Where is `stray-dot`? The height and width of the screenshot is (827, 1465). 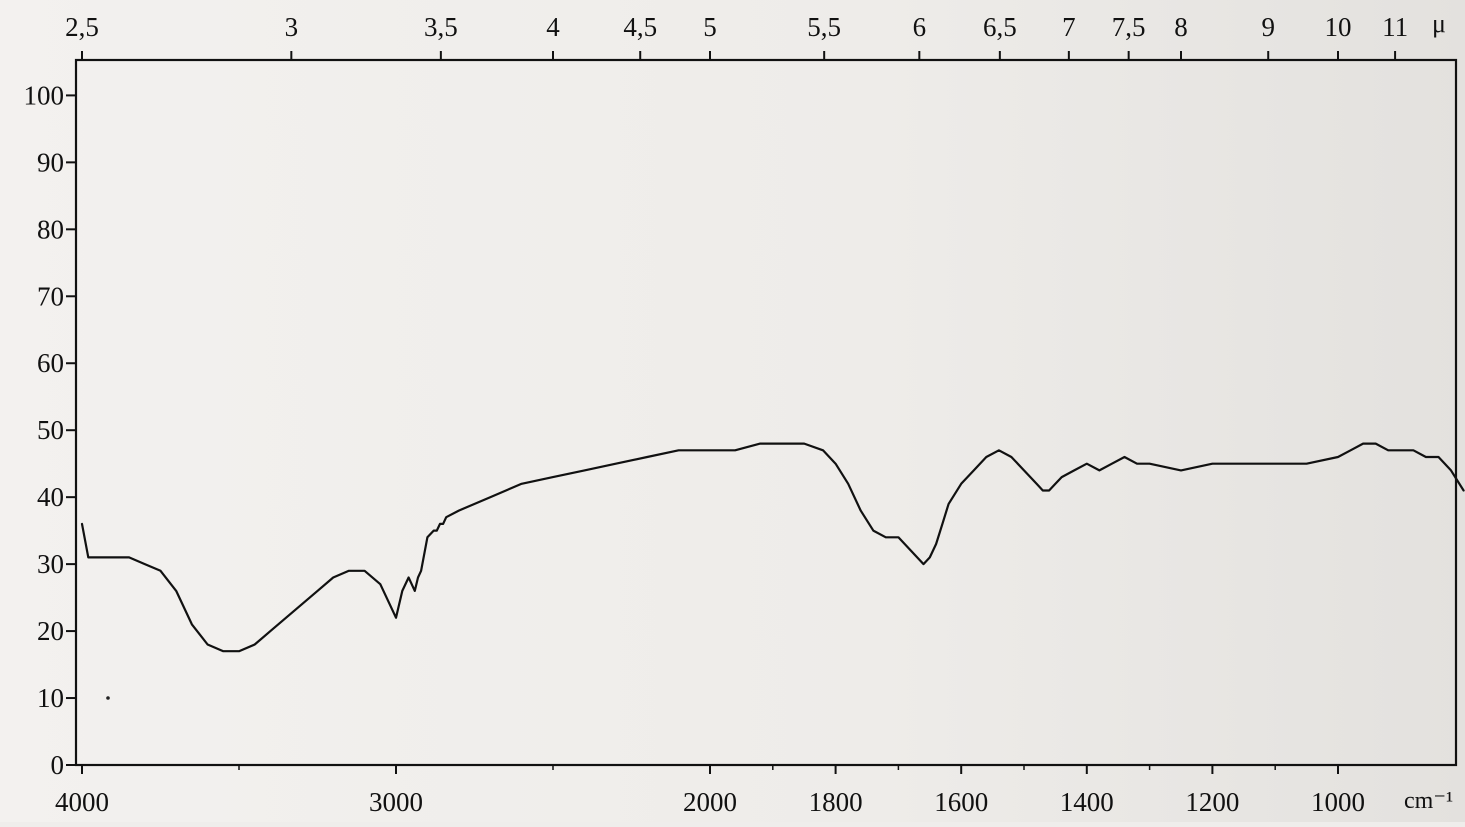 stray-dot is located at coordinates (108, 698).